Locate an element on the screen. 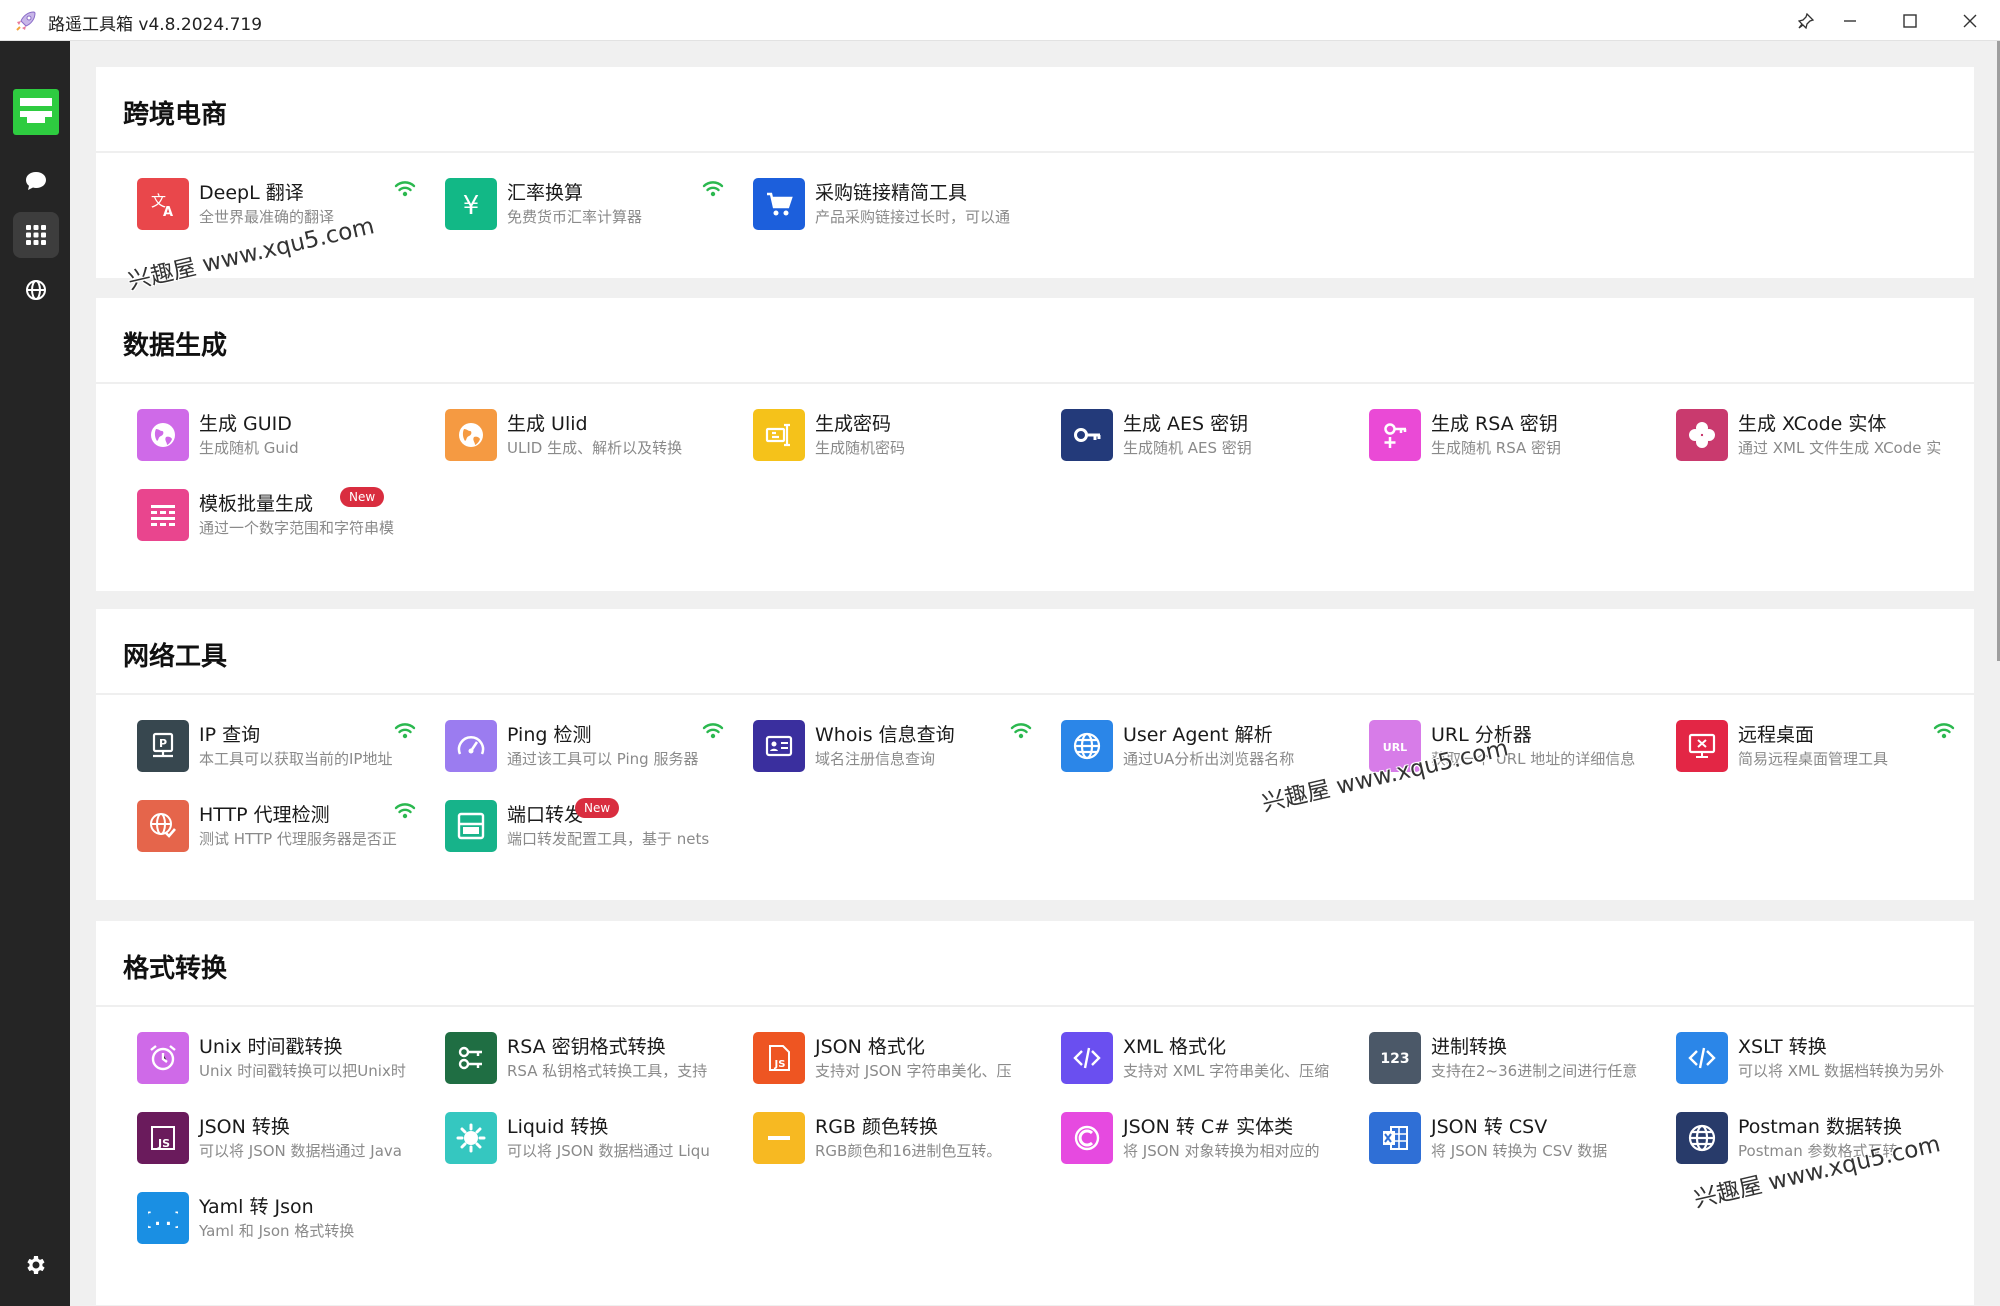 The height and width of the screenshot is (1306, 2000). js-icon: JS is located at coordinates (163, 1138).